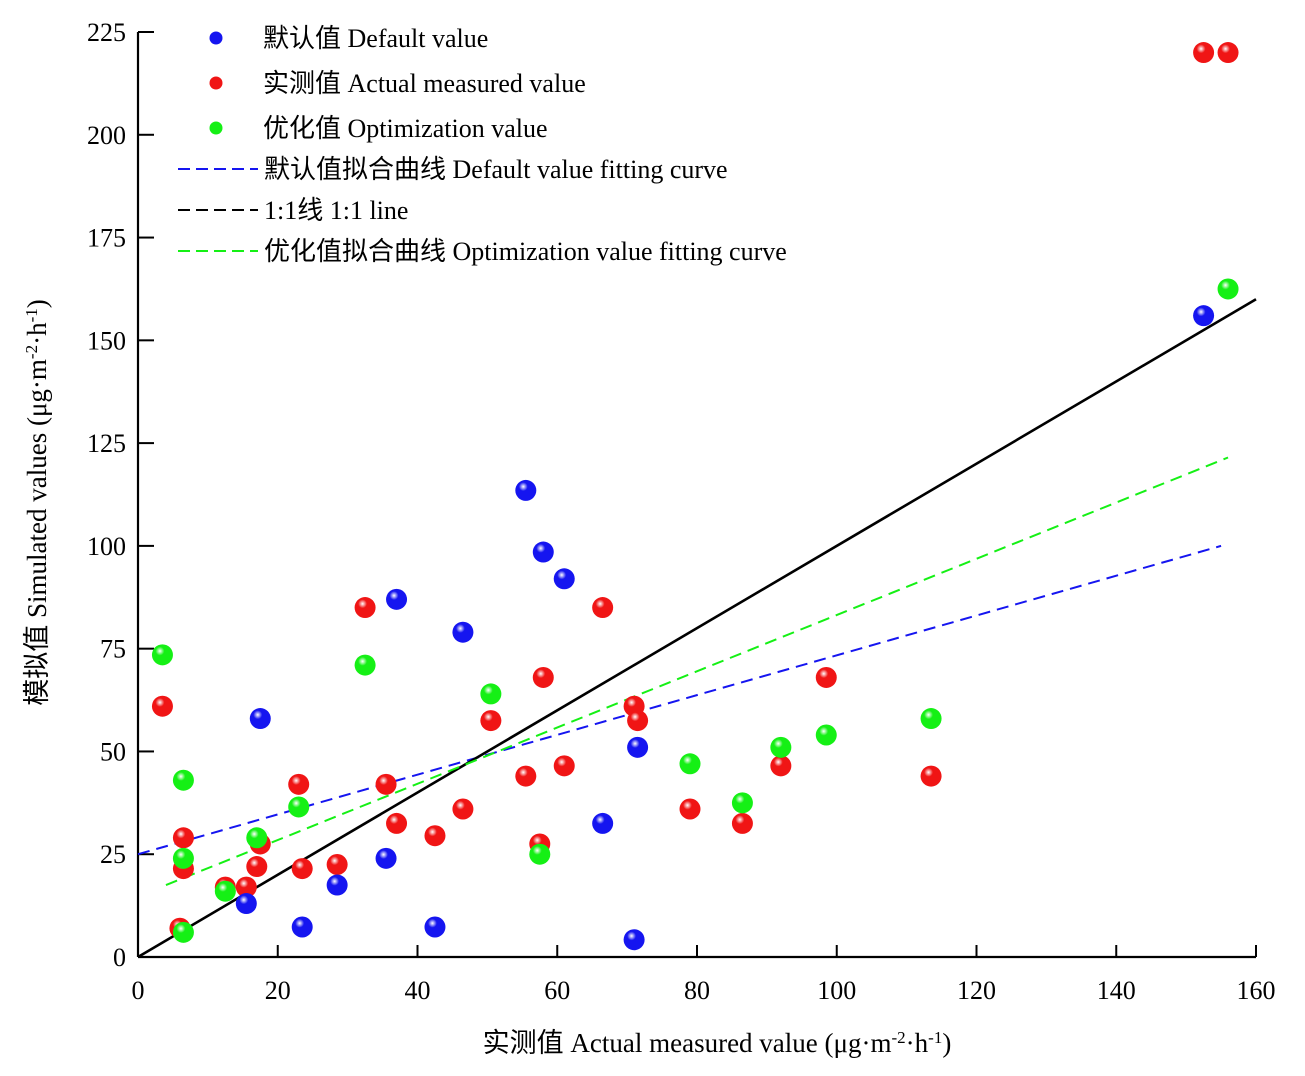 The image size is (1305, 1076). Describe the element at coordinates (717, 1043) in the screenshot. I see `x-axis-title: 实测值 Actual measured value (μg·m-2·h-1)` at that location.